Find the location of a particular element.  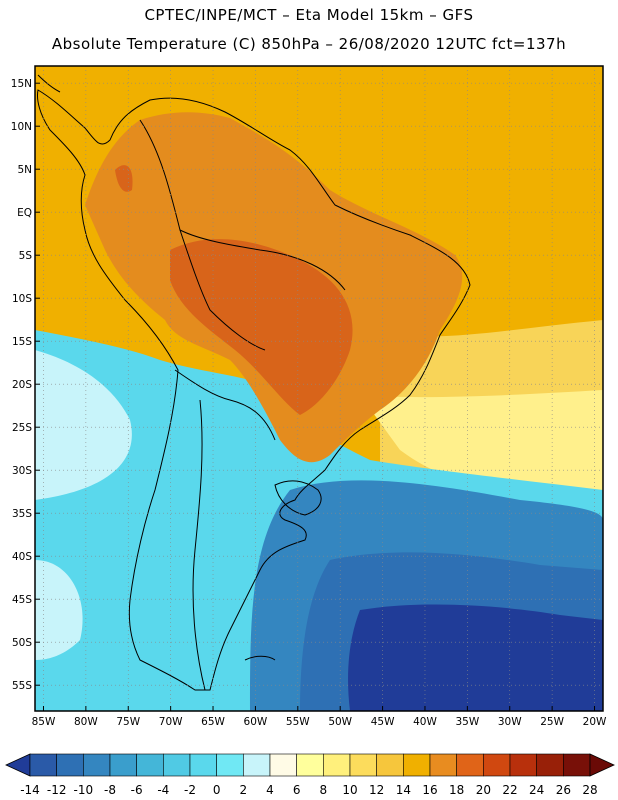

colorbar-label: -12 is located at coordinates (57, 790).